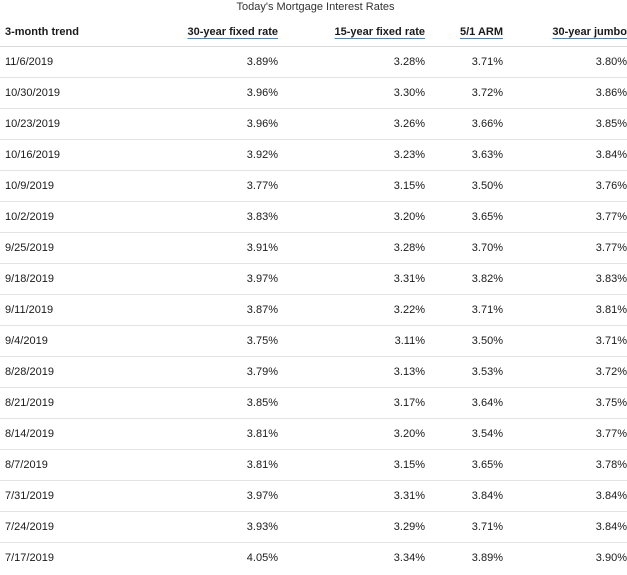 The height and width of the screenshot is (575, 627). Describe the element at coordinates (464, 434) in the screenshot. I see `cell-5-1-arm: 3.54%` at that location.